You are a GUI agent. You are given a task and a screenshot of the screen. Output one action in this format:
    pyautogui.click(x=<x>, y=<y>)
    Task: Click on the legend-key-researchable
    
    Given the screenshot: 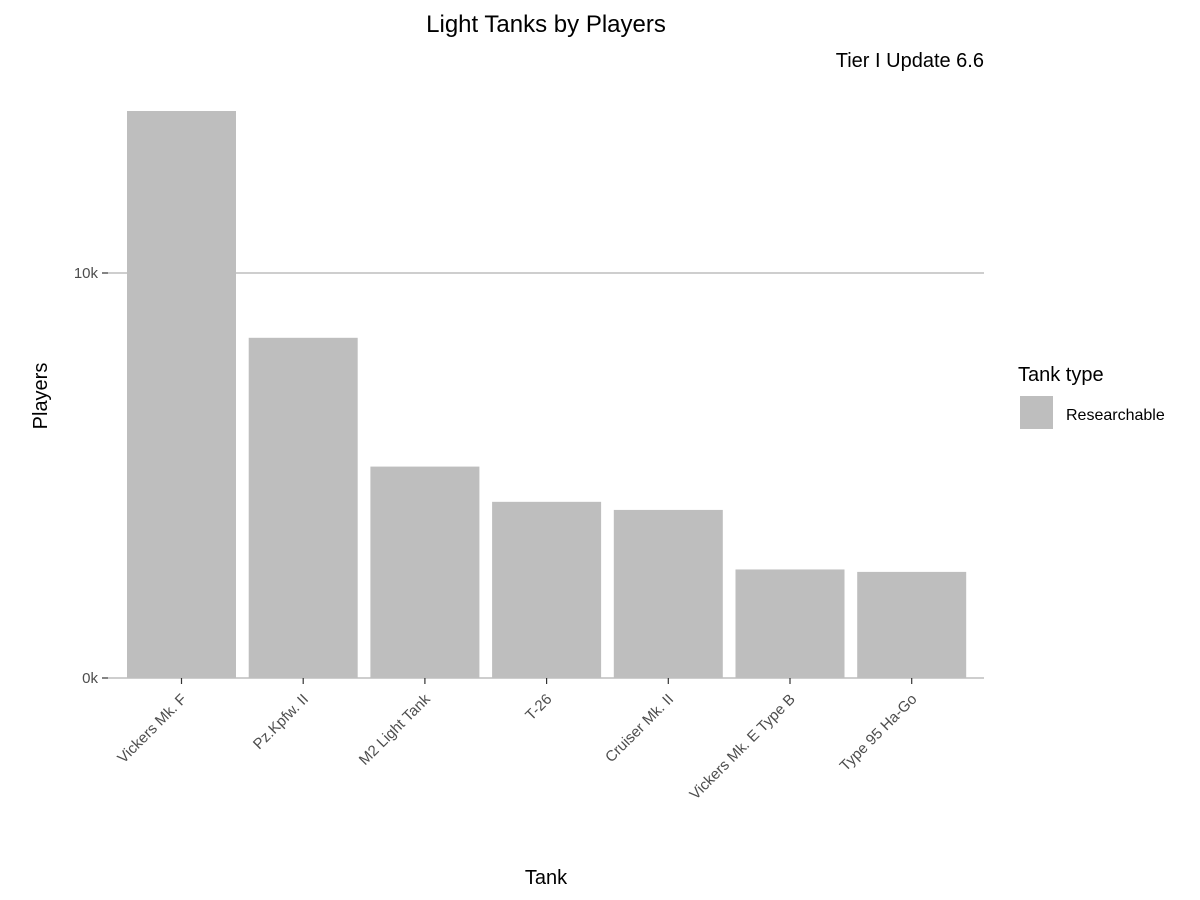 What is the action you would take?
    pyautogui.click(x=1036, y=412)
    